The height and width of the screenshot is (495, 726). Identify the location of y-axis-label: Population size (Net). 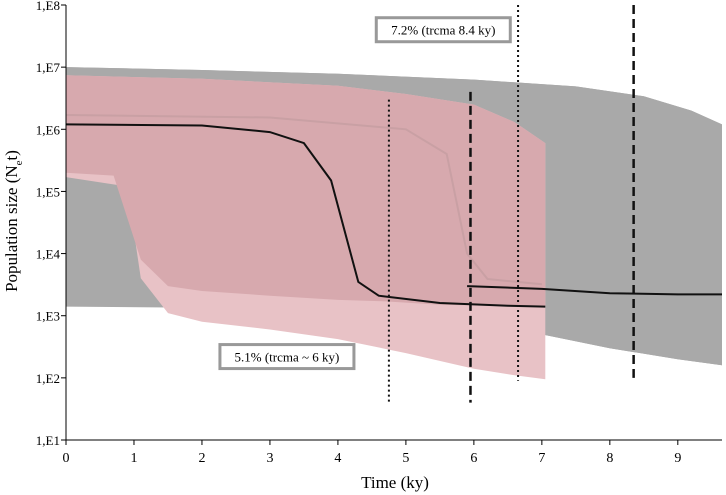
(13, 221).